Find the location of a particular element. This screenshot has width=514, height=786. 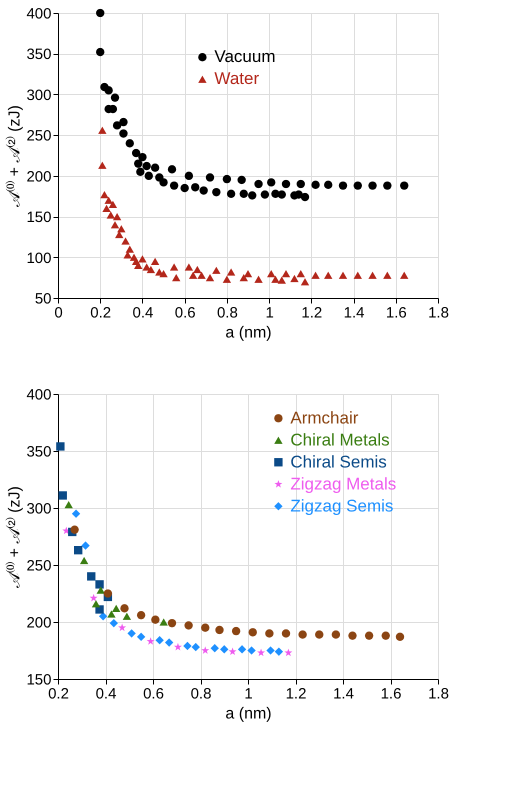

x-tick-label: 1.4 is located at coordinates (343, 694).